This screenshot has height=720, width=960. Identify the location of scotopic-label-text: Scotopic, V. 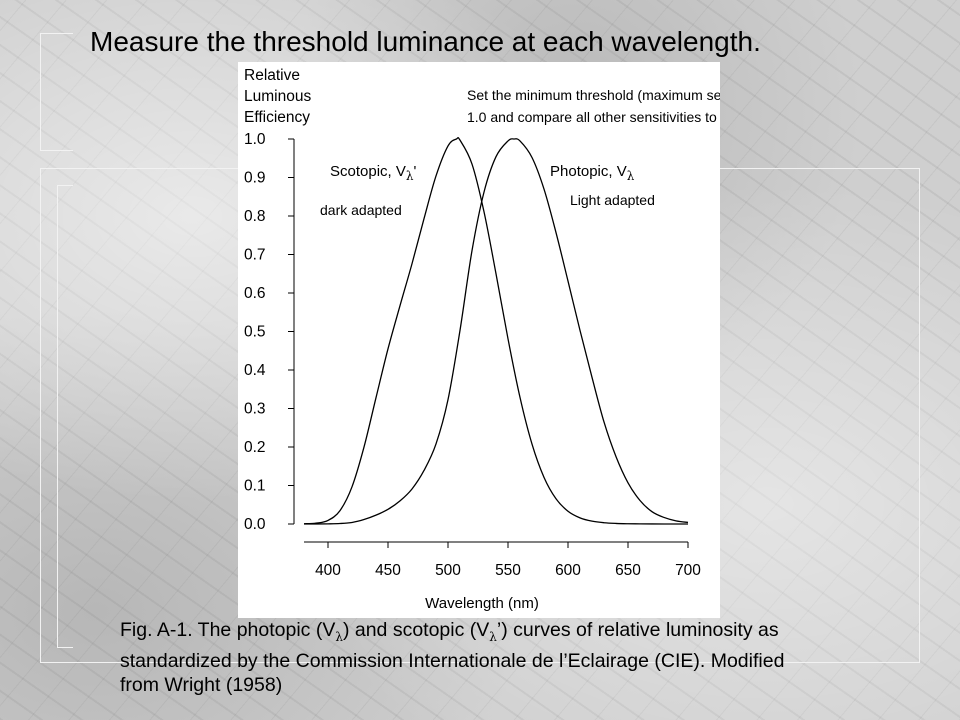
(368, 171).